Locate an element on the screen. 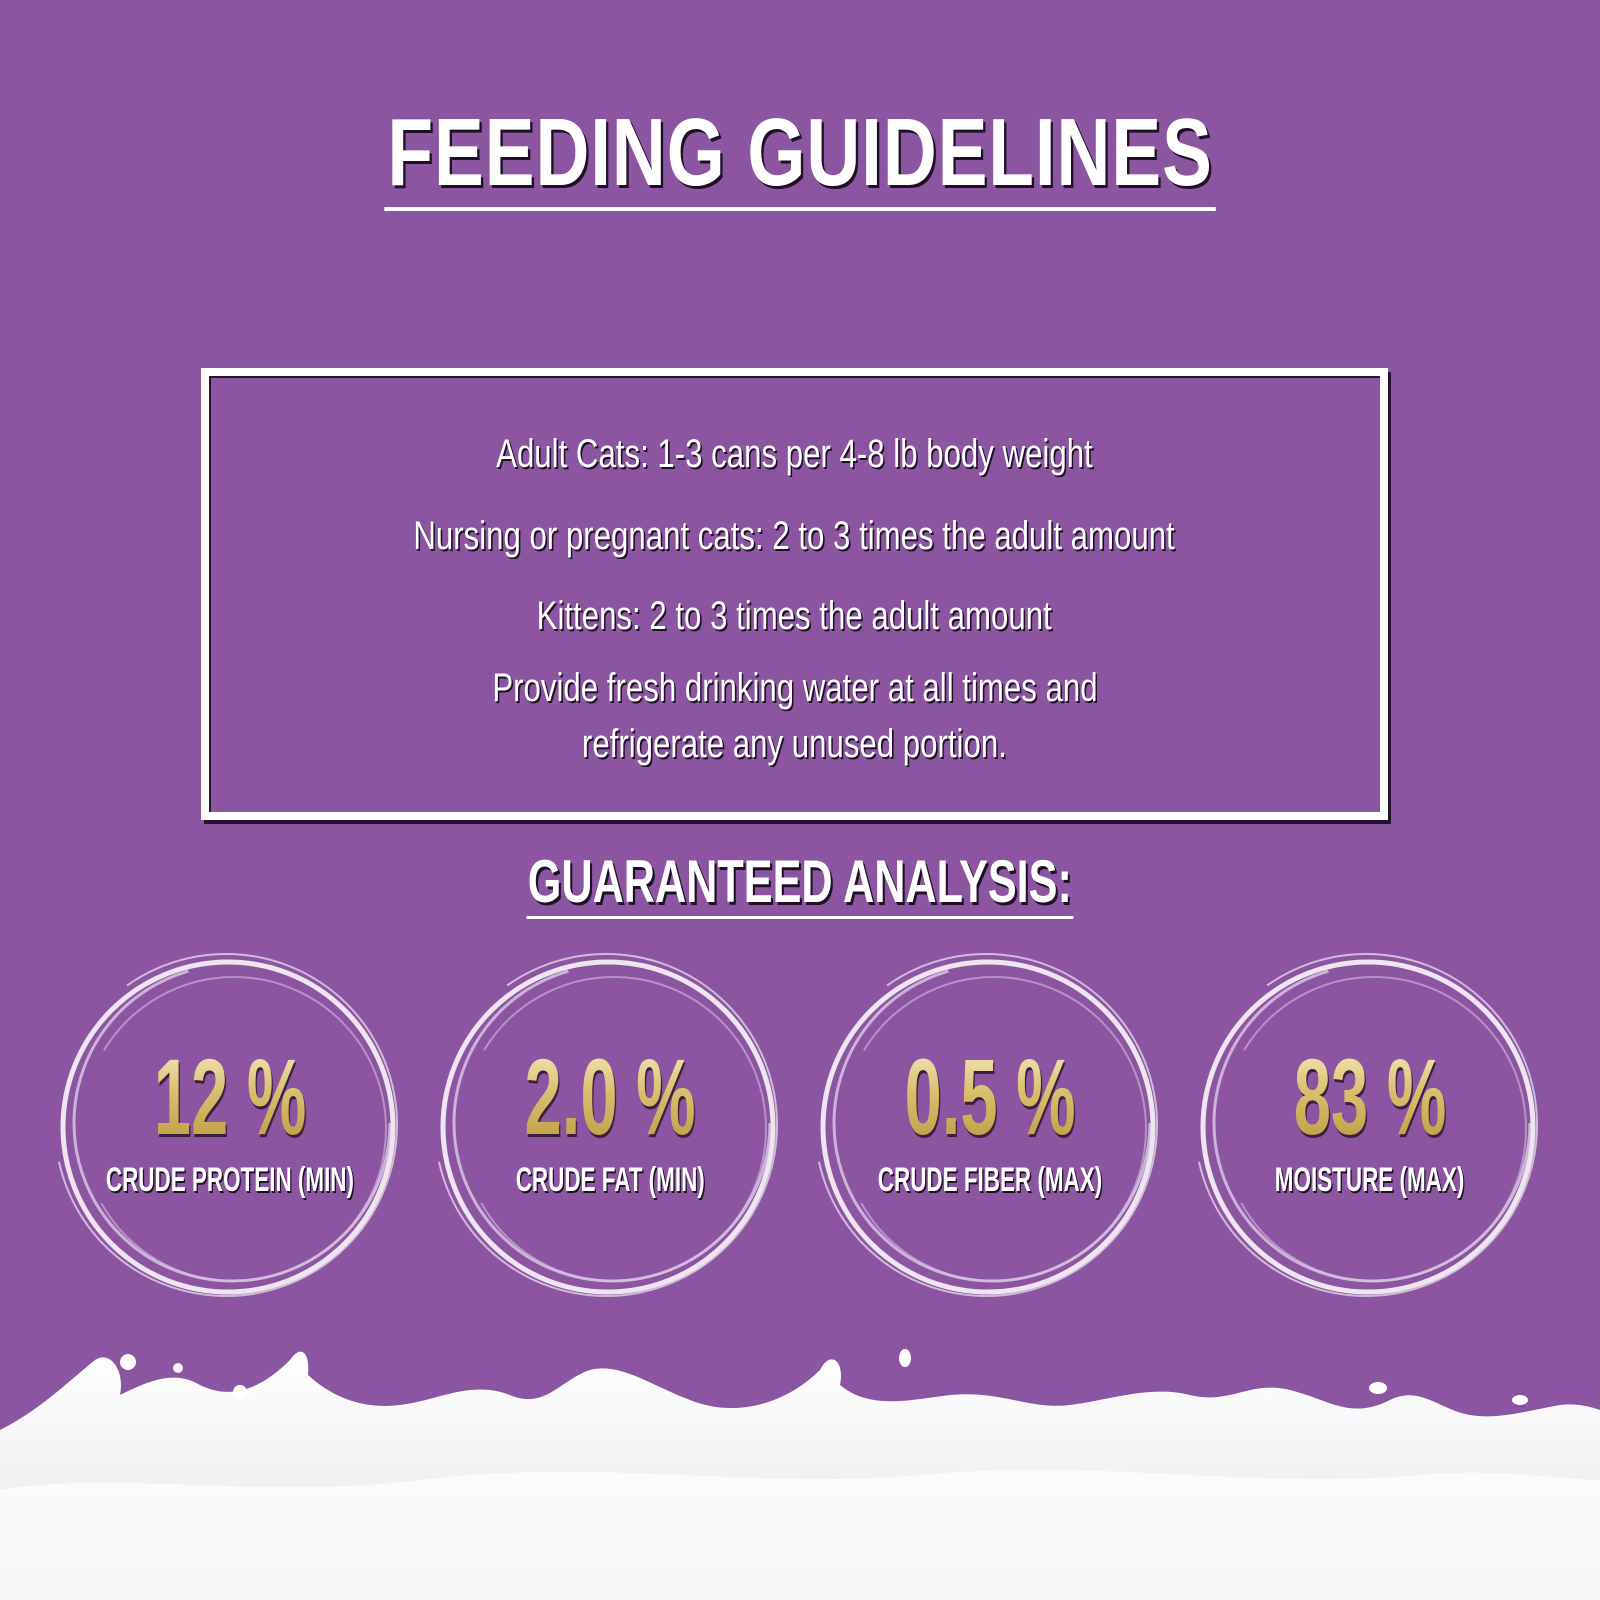  stat-crude-protein: 12 % CRUDE PROTEIN (MIN) is located at coordinates (230, 1125).